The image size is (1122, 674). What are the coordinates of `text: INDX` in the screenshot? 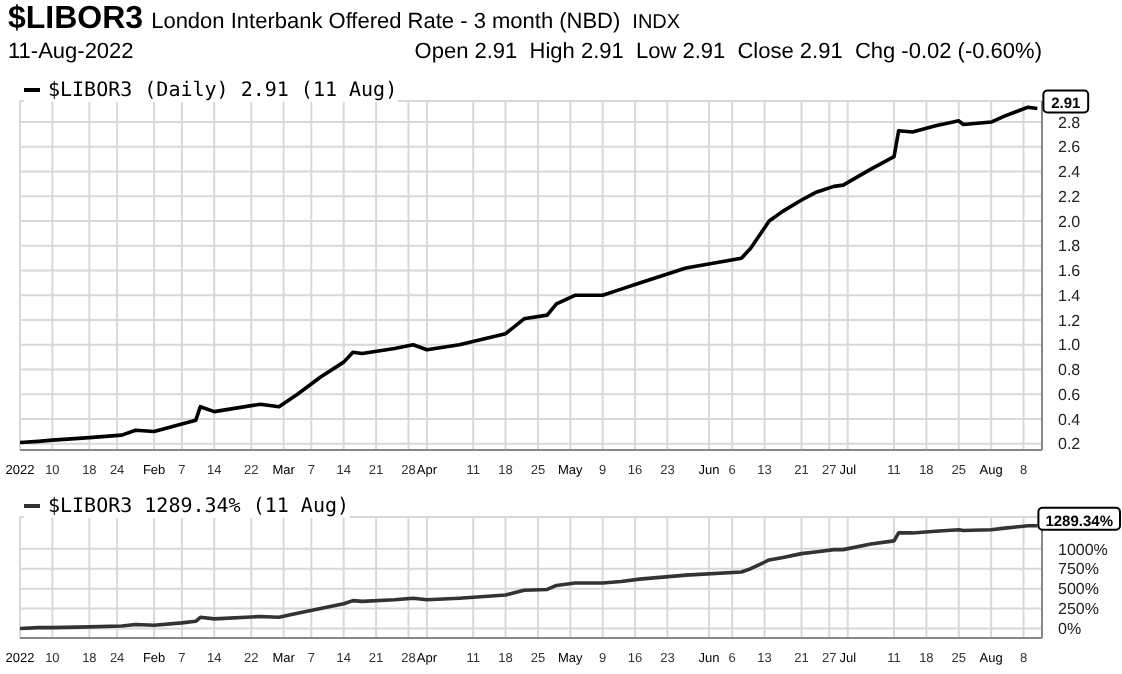 It's located at (656, 23).